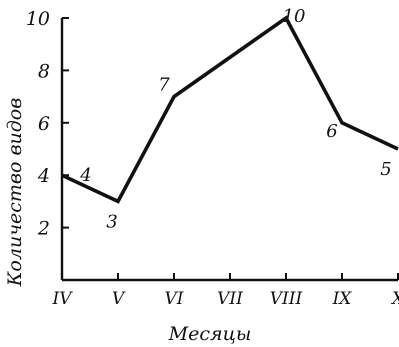  I want to click on x-tick-label: IV, so click(63, 299).